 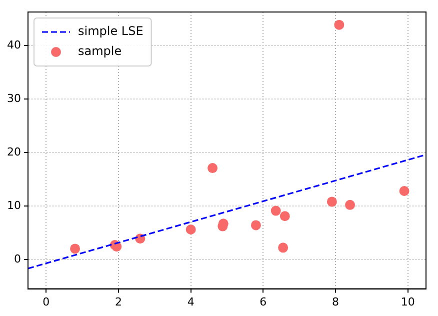 What do you see at coordinates (407, 301) in the screenshot?
I see `x-tick-label: 10` at bounding box center [407, 301].